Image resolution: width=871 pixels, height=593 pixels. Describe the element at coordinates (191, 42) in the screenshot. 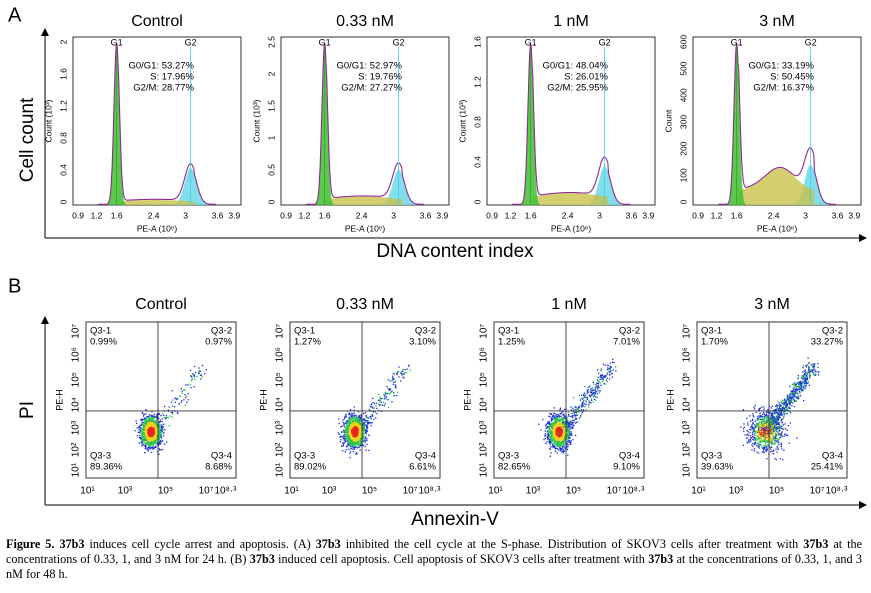

I see `peak-label: G2` at that location.